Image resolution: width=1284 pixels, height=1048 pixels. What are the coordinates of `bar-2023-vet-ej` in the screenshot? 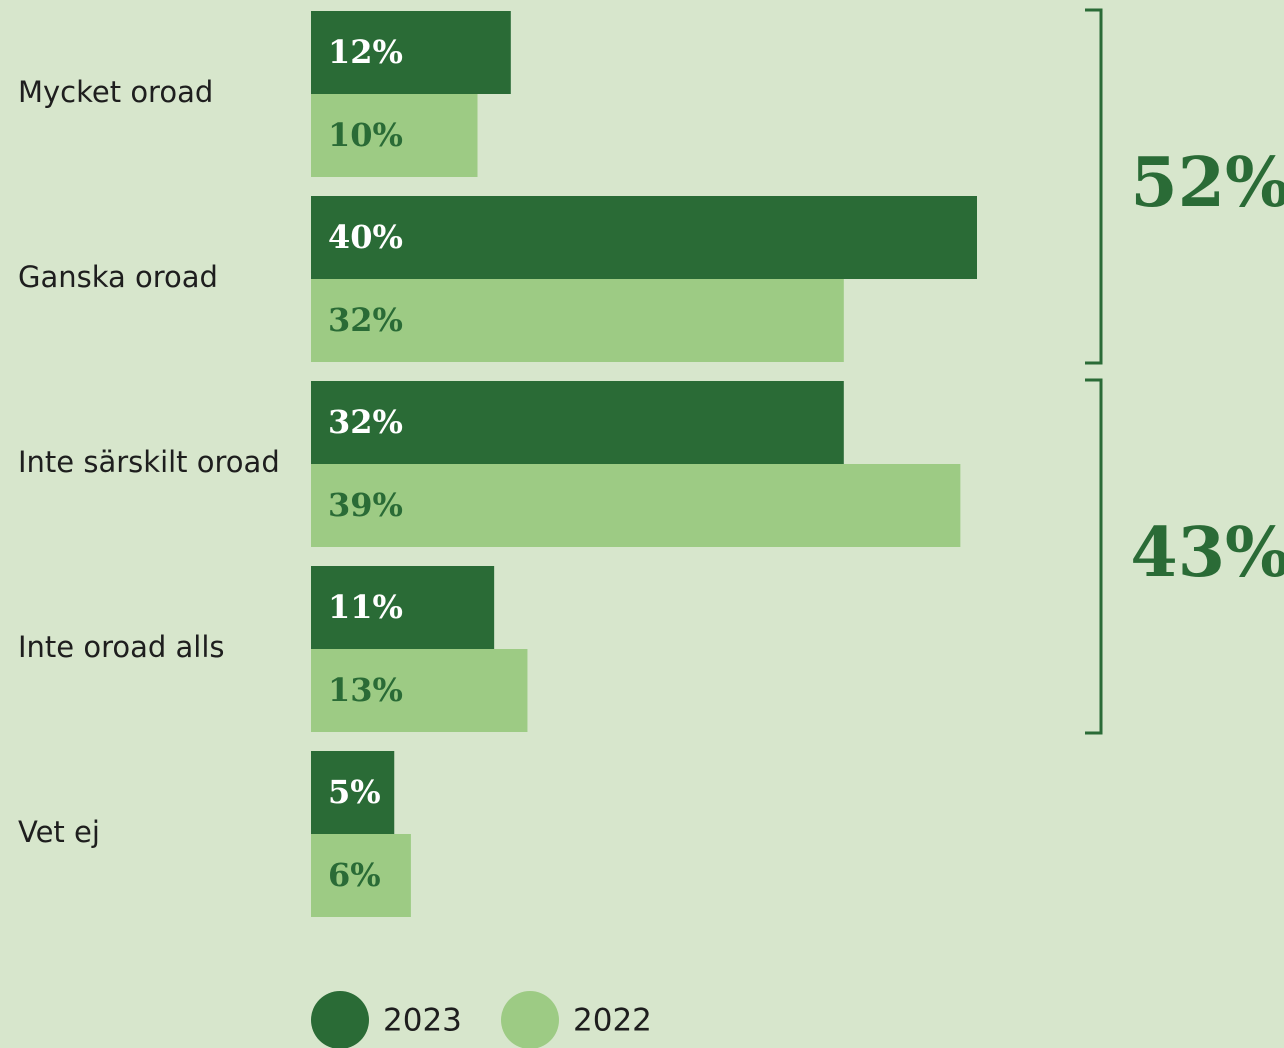 It's located at (353, 792).